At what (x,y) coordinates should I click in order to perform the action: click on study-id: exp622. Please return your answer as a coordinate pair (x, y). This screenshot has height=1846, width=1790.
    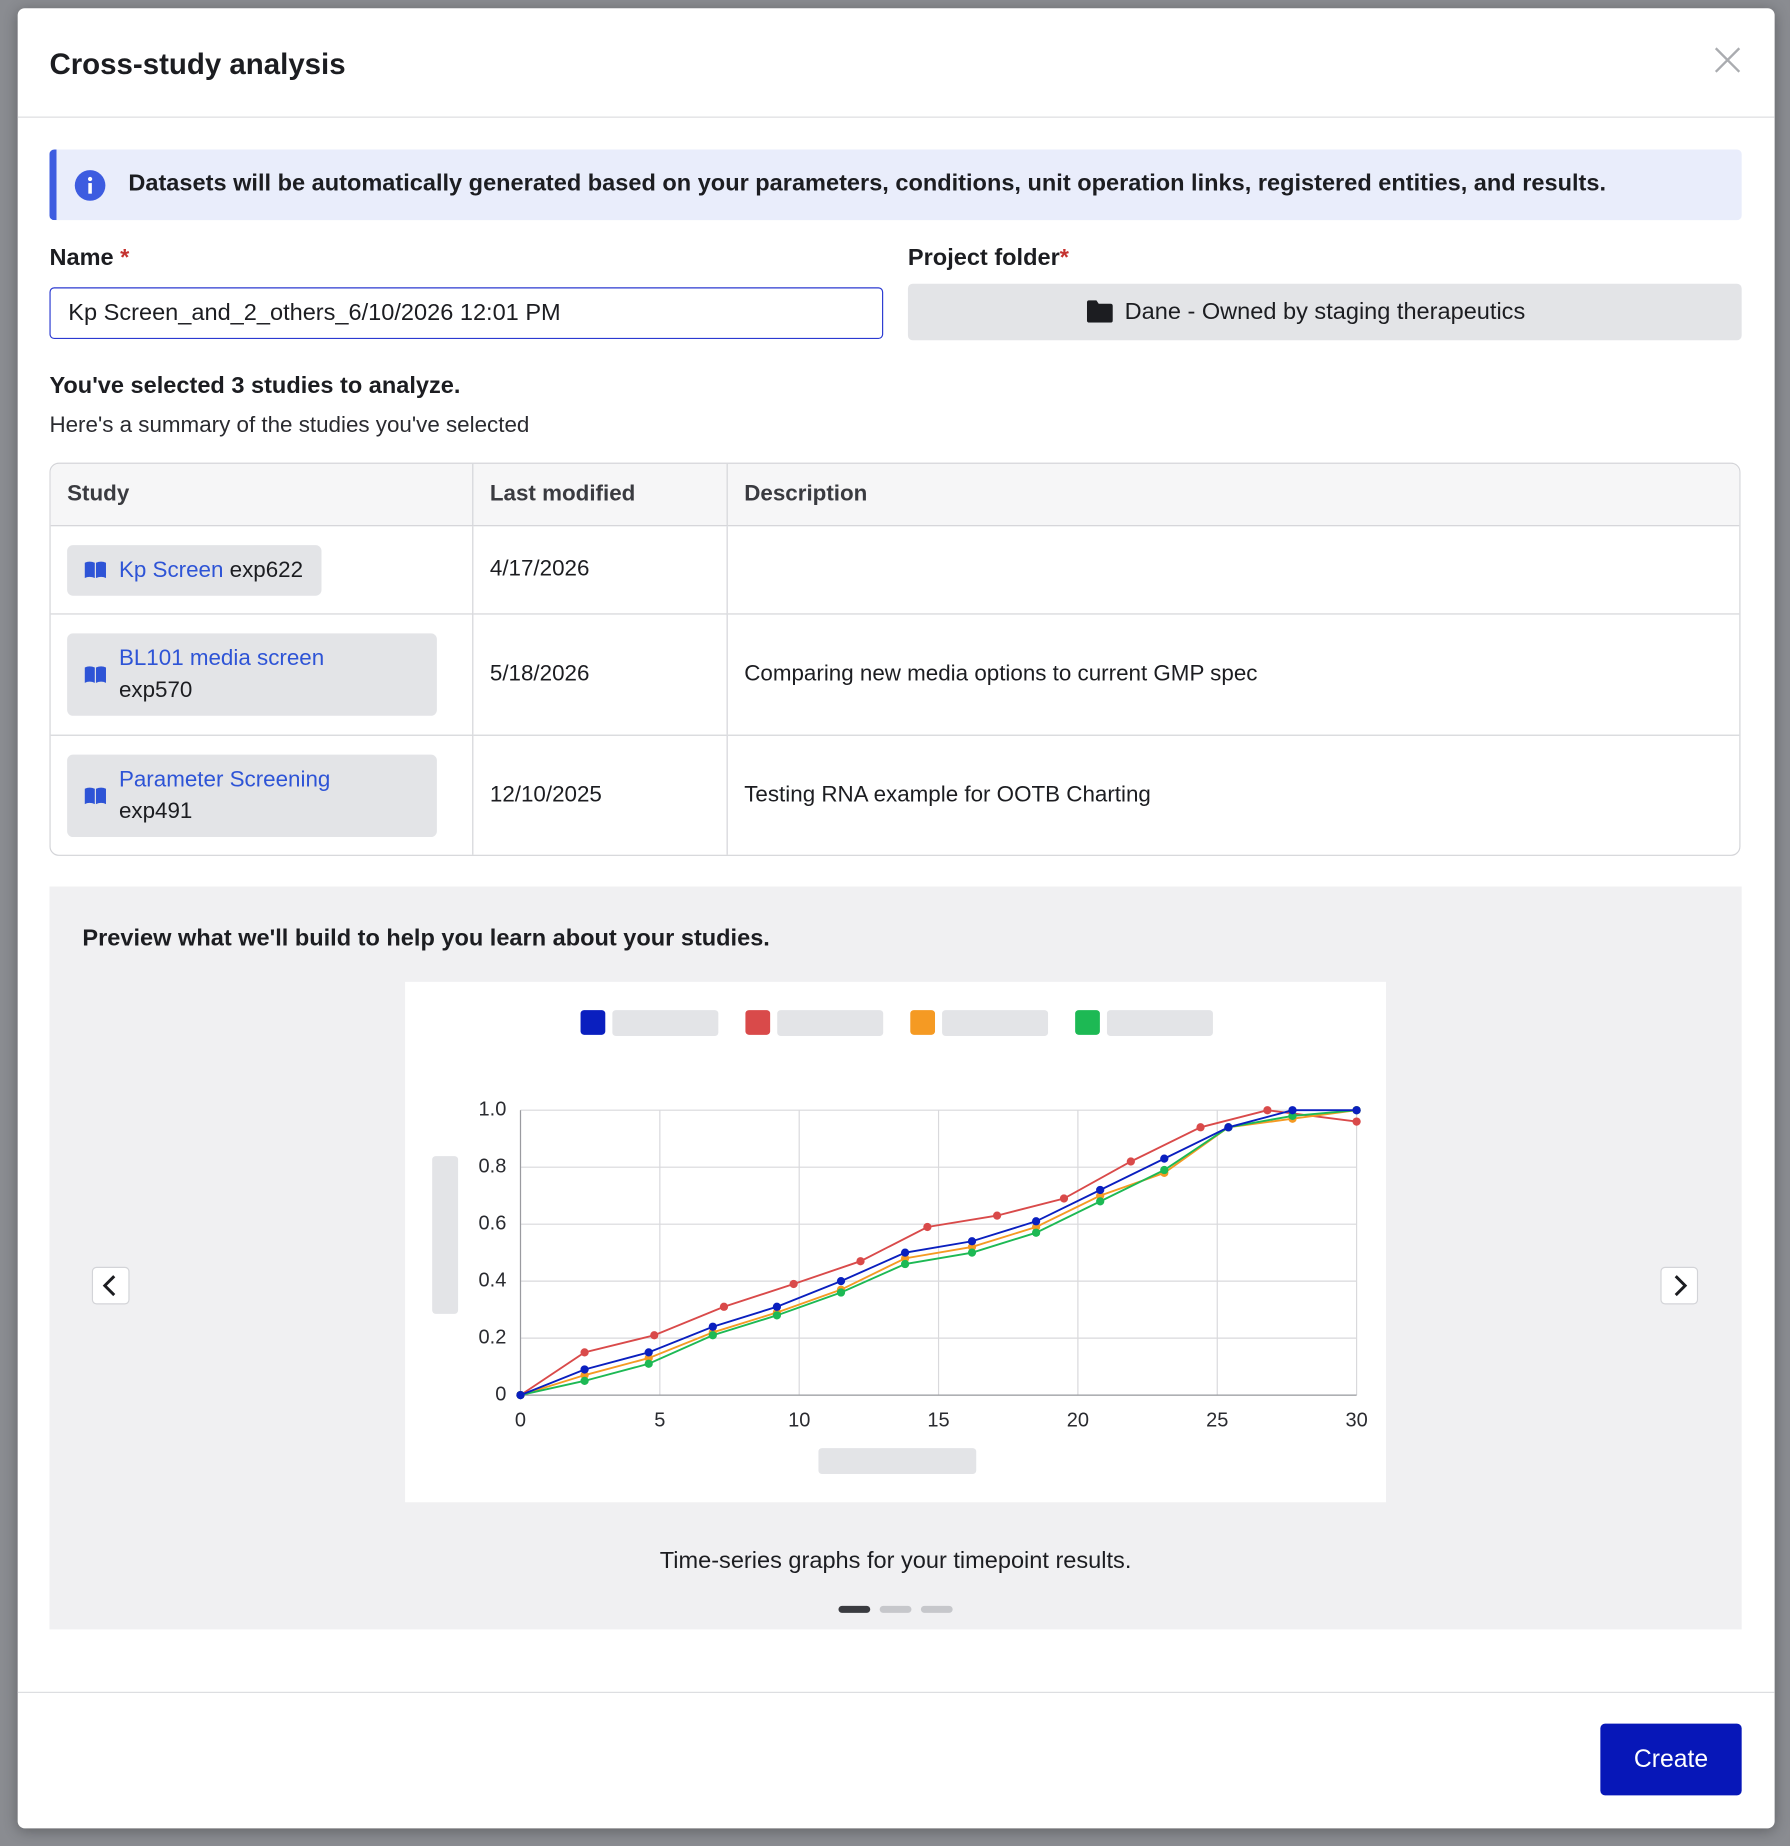
    Looking at the image, I should click on (266, 570).